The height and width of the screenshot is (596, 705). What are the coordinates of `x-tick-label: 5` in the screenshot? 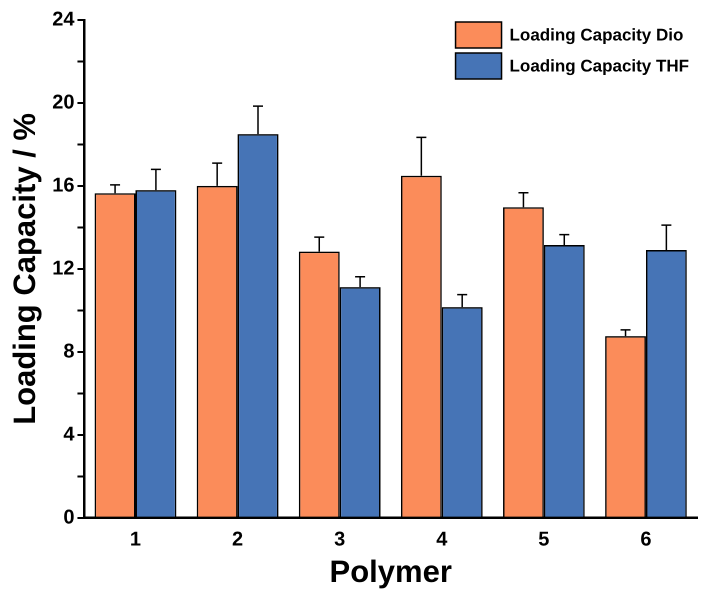 It's located at (544, 539).